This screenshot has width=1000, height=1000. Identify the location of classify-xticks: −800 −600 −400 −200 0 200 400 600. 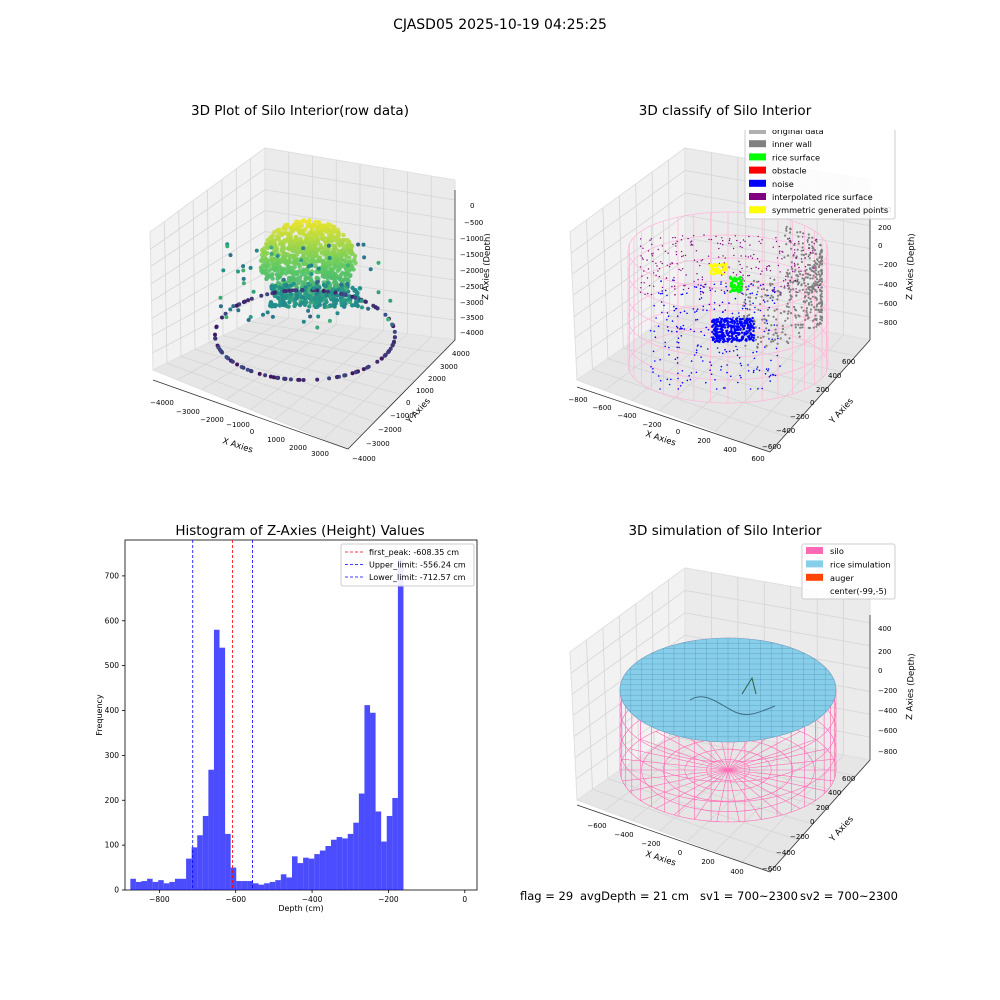
(666, 429).